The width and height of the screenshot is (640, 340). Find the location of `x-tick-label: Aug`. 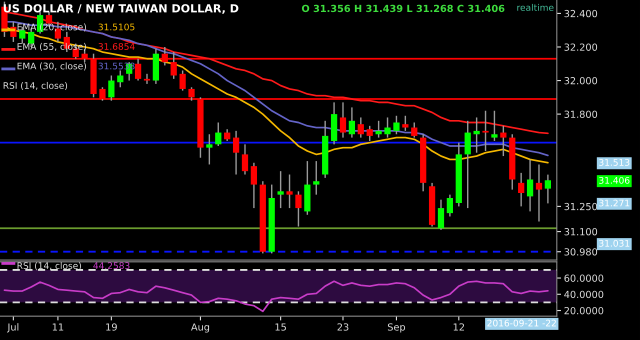

x-tick-label: Aug is located at coordinates (200, 328).